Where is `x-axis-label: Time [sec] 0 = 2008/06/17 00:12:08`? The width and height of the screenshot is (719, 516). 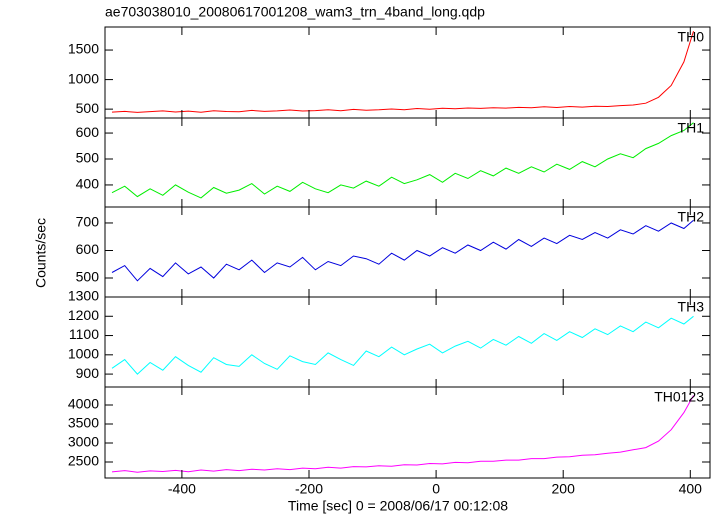
x-axis-label: Time [sec] 0 = 2008/06/17 00:12:08 is located at coordinates (398, 506).